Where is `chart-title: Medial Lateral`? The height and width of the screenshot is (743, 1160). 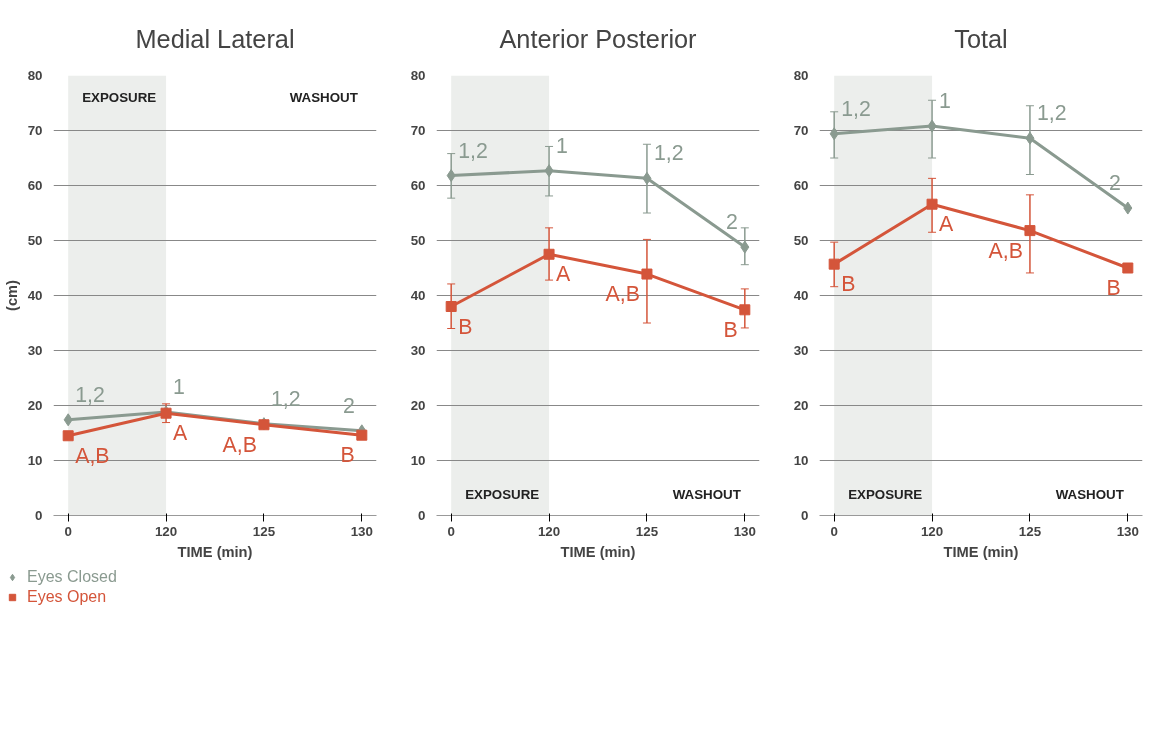
chart-title: Medial Lateral is located at coordinates (215, 39).